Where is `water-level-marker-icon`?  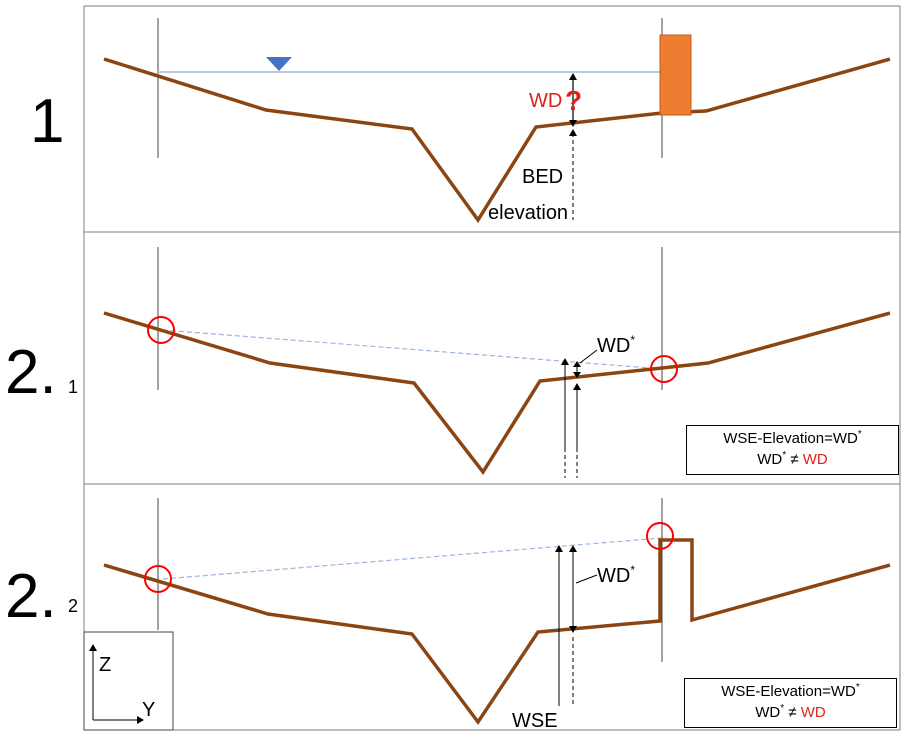 water-level-marker-icon is located at coordinates (279, 64).